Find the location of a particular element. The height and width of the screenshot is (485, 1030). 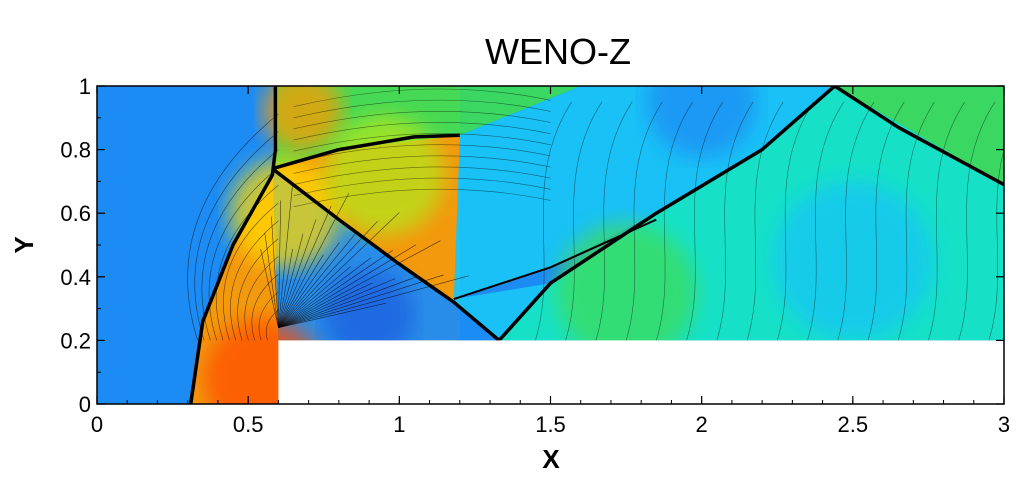

chart-title: WENO-Z is located at coordinates (558, 51).